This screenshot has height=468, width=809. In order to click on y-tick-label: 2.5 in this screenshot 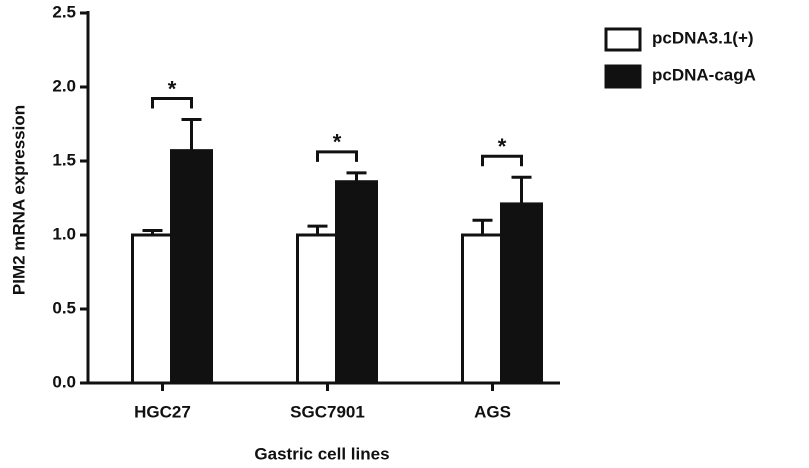, I will do `click(64, 11)`.